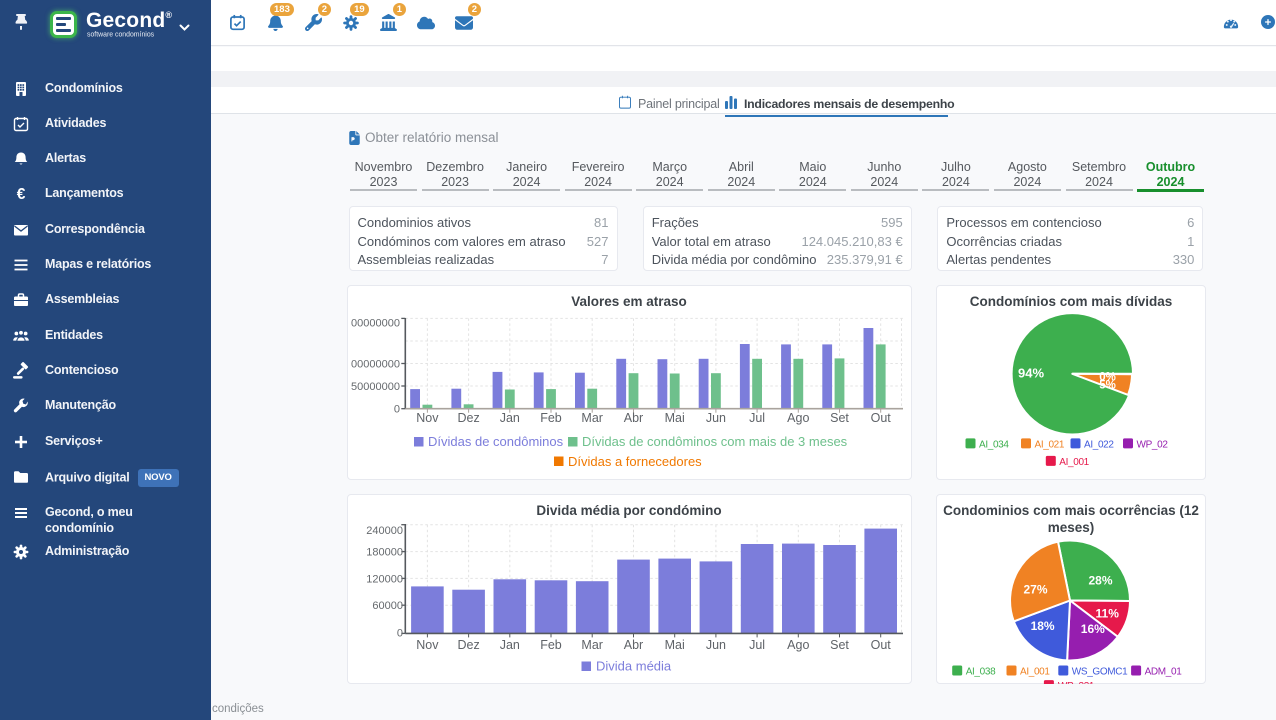  What do you see at coordinates (1071, 510) in the screenshot?
I see `svg-text:Condominios com mais ocorrênci: Condominios com mais ocorrências (12` at bounding box center [1071, 510].